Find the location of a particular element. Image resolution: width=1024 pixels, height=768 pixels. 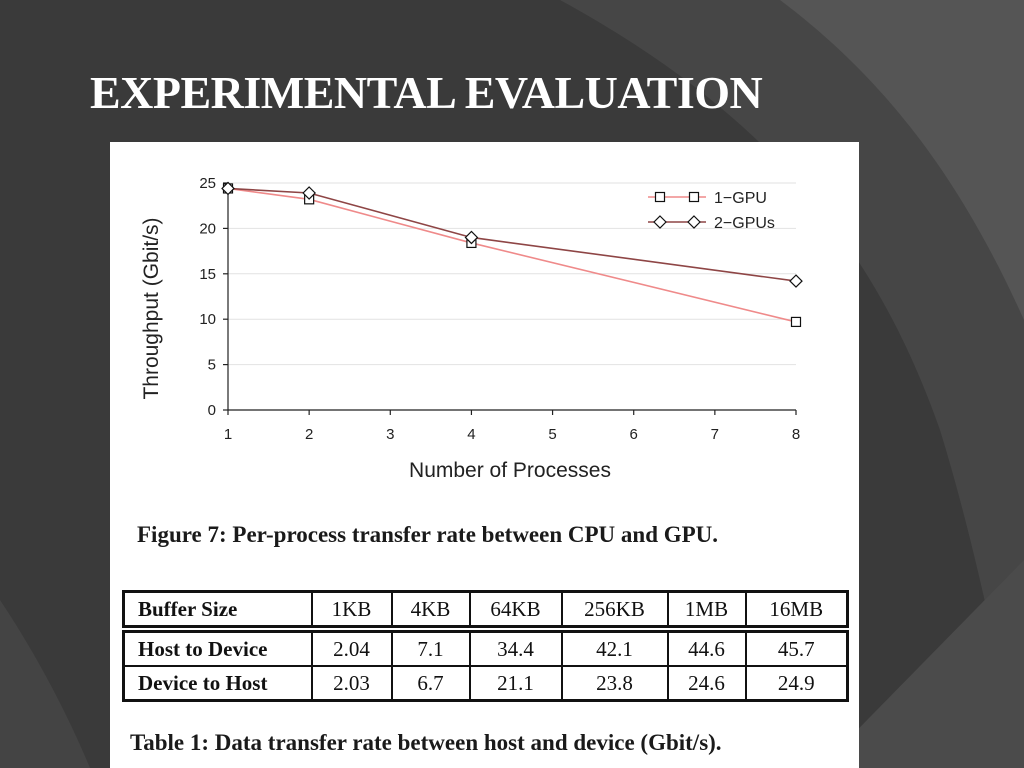

table-cell: 24.6 is located at coordinates (706, 683).